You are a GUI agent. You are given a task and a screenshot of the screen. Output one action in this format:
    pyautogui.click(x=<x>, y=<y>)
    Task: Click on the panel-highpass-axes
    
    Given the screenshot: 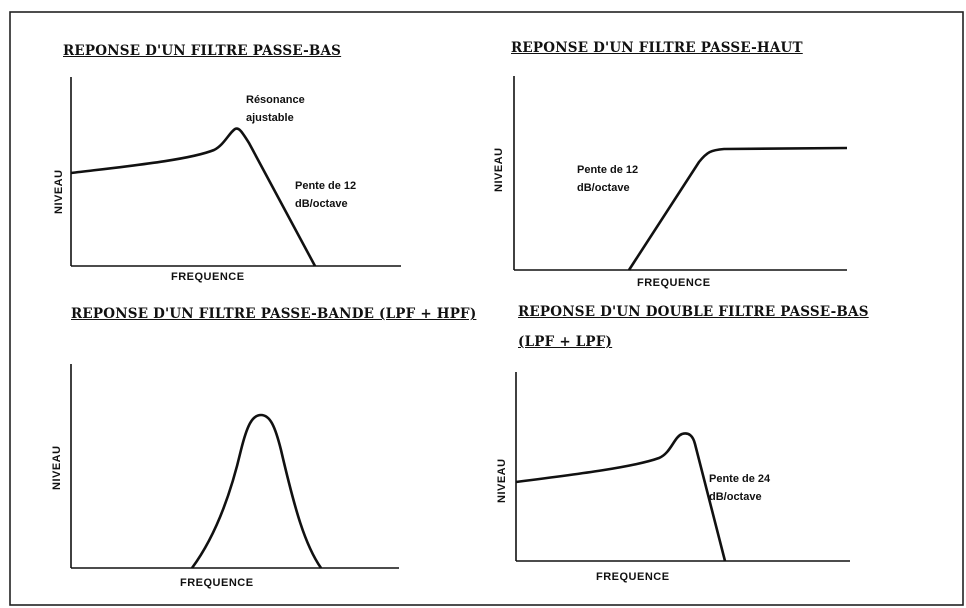 What is the action you would take?
    pyautogui.click(x=680, y=173)
    